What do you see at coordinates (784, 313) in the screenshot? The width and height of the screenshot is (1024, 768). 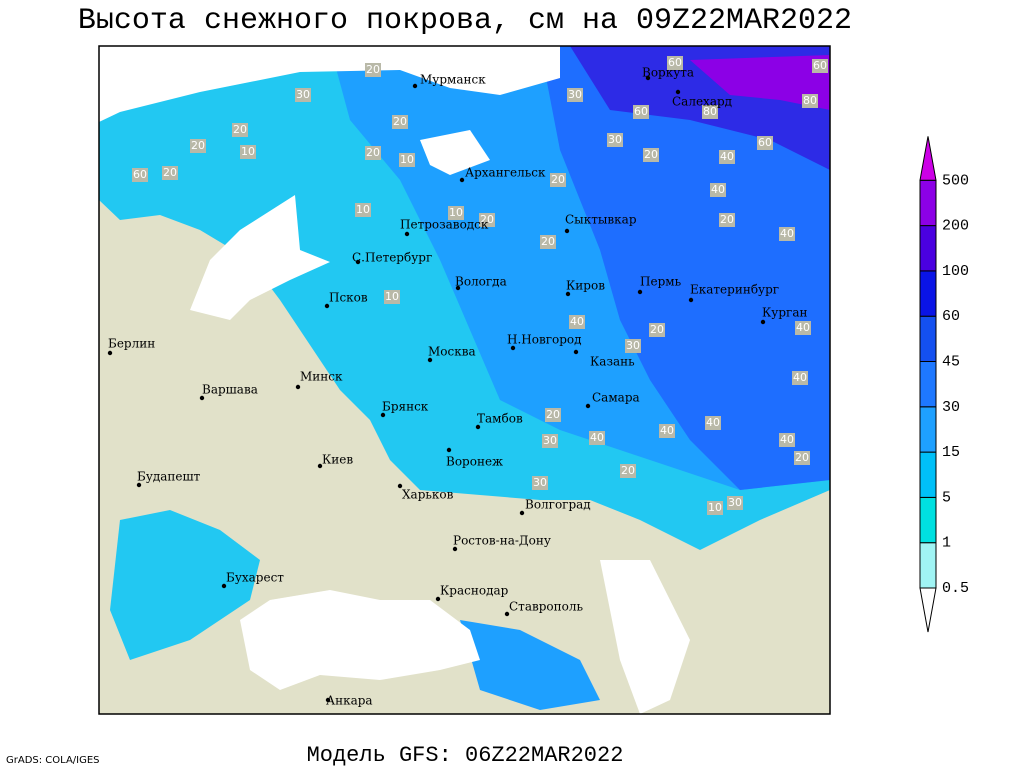 I see `city-label: Курган` at bounding box center [784, 313].